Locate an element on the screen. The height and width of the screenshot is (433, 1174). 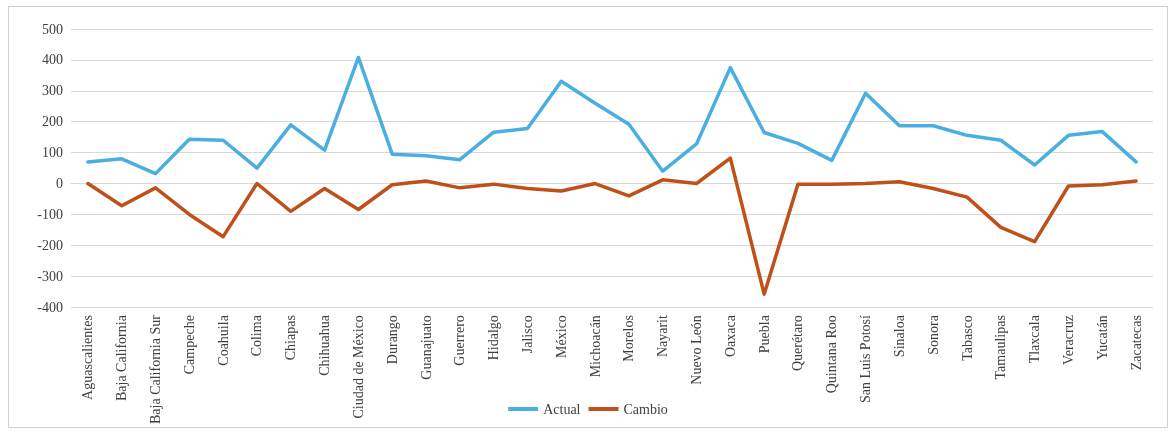
x-tick-label: Sinaloa is located at coordinates (899, 336).